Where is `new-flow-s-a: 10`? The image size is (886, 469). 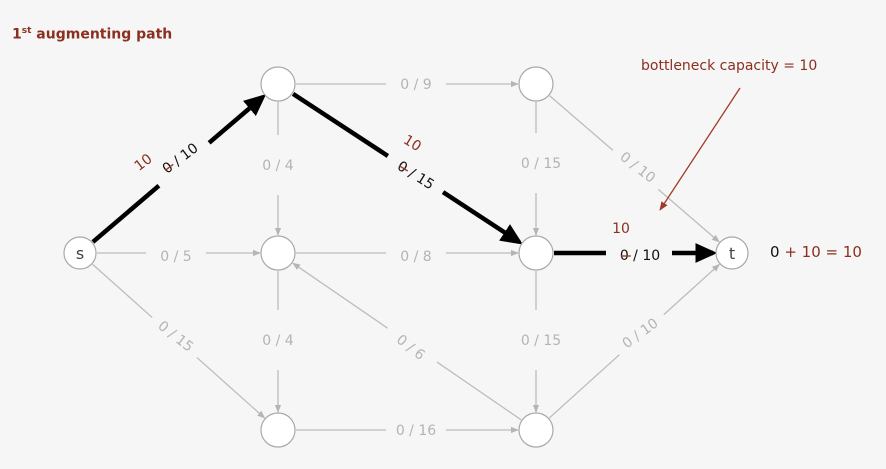
new-flow-s-a: 10 is located at coordinates (144, 163).